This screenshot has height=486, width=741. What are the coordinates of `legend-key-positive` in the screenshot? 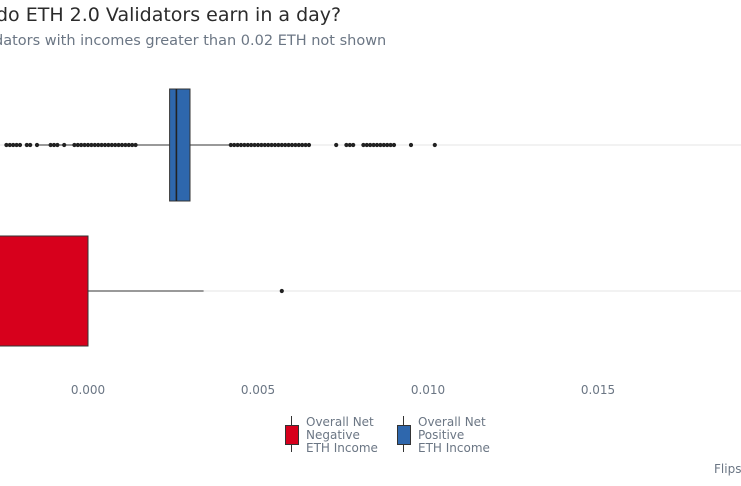 It's located at (404, 434).